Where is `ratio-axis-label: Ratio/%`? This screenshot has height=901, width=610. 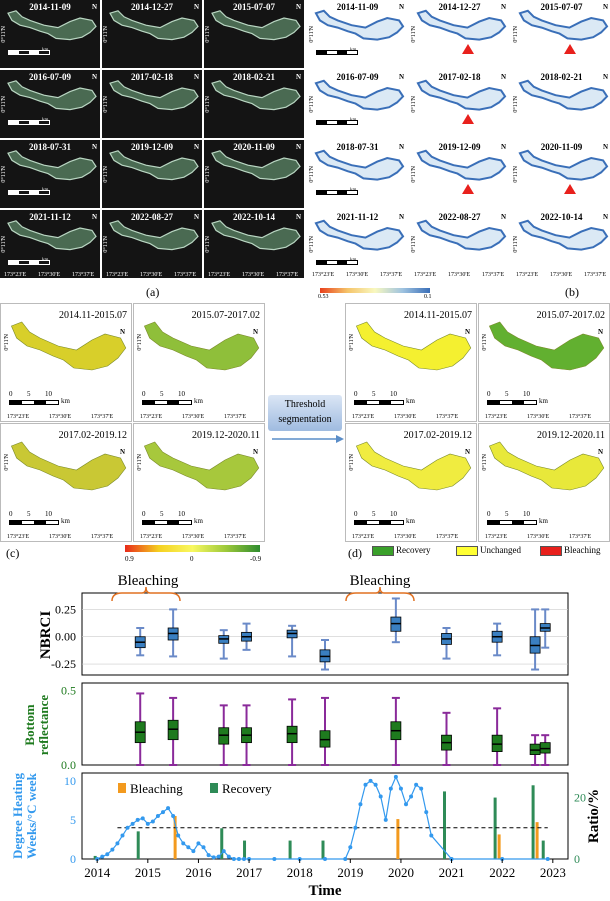
ratio-axis-label: Ratio/% is located at coordinates (594, 816).